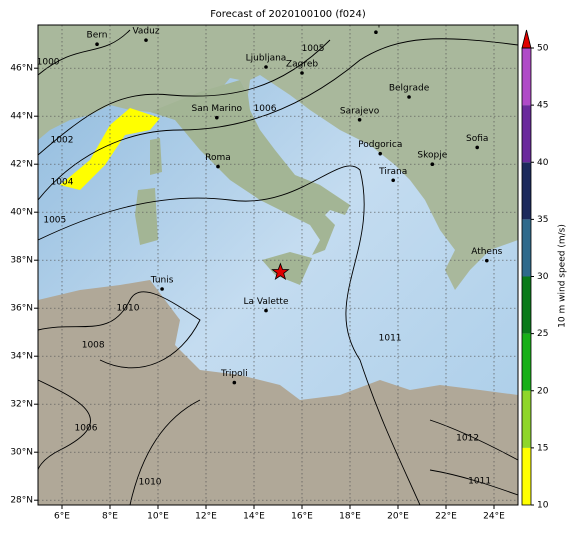 The image size is (576, 533). I want to click on x-tick-label: 12°E, so click(206, 517).